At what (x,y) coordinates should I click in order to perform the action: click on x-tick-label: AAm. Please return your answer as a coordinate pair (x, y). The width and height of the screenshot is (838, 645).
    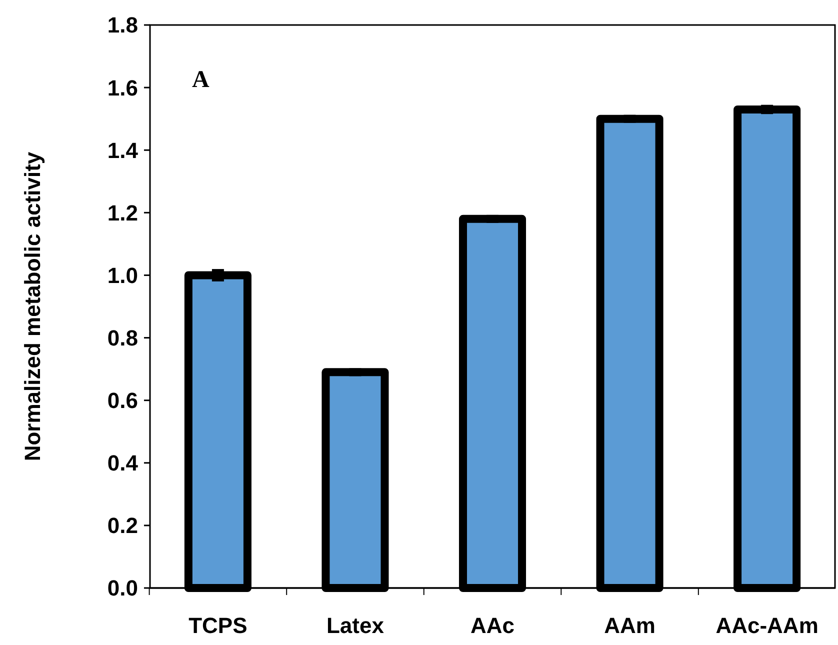
    Looking at the image, I should click on (630, 625).